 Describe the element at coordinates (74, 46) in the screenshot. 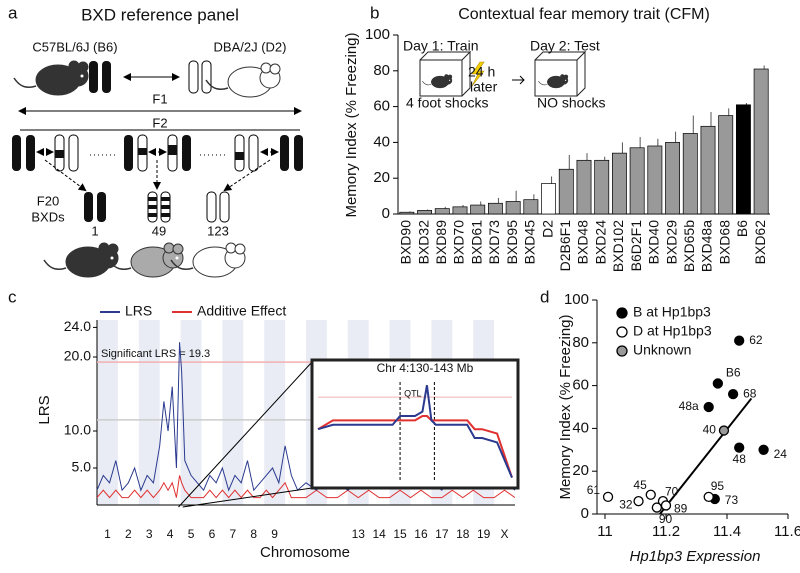

I see `parent-label: C57BL/6J (B6)` at that location.